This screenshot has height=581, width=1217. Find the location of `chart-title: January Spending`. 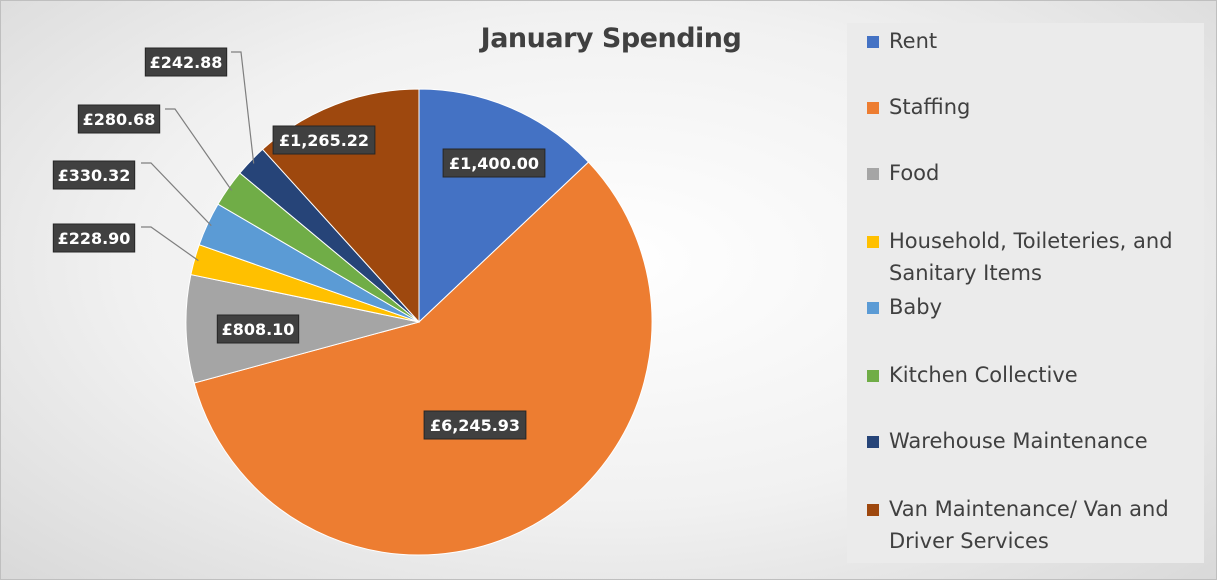

chart-title: January Spending is located at coordinates (611, 38).